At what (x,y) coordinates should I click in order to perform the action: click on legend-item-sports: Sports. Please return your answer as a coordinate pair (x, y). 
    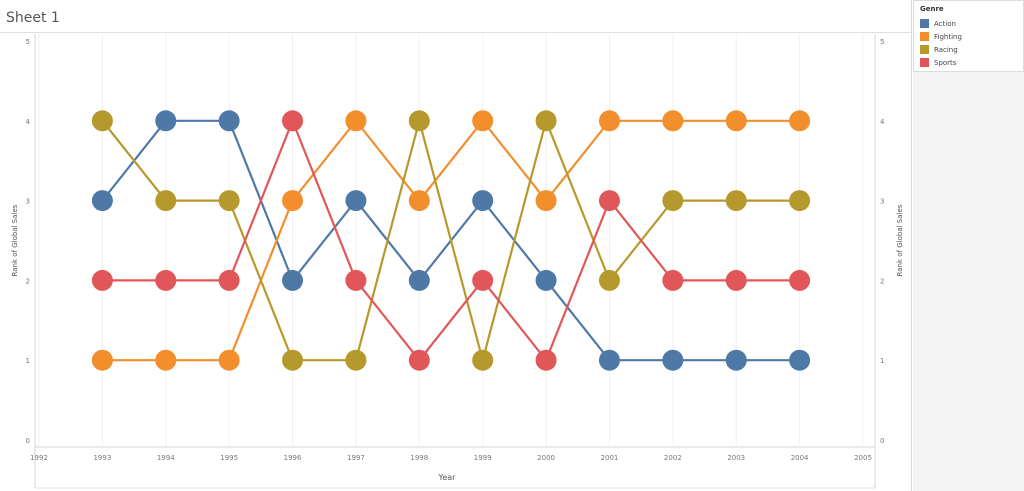
    Looking at the image, I should click on (938, 62).